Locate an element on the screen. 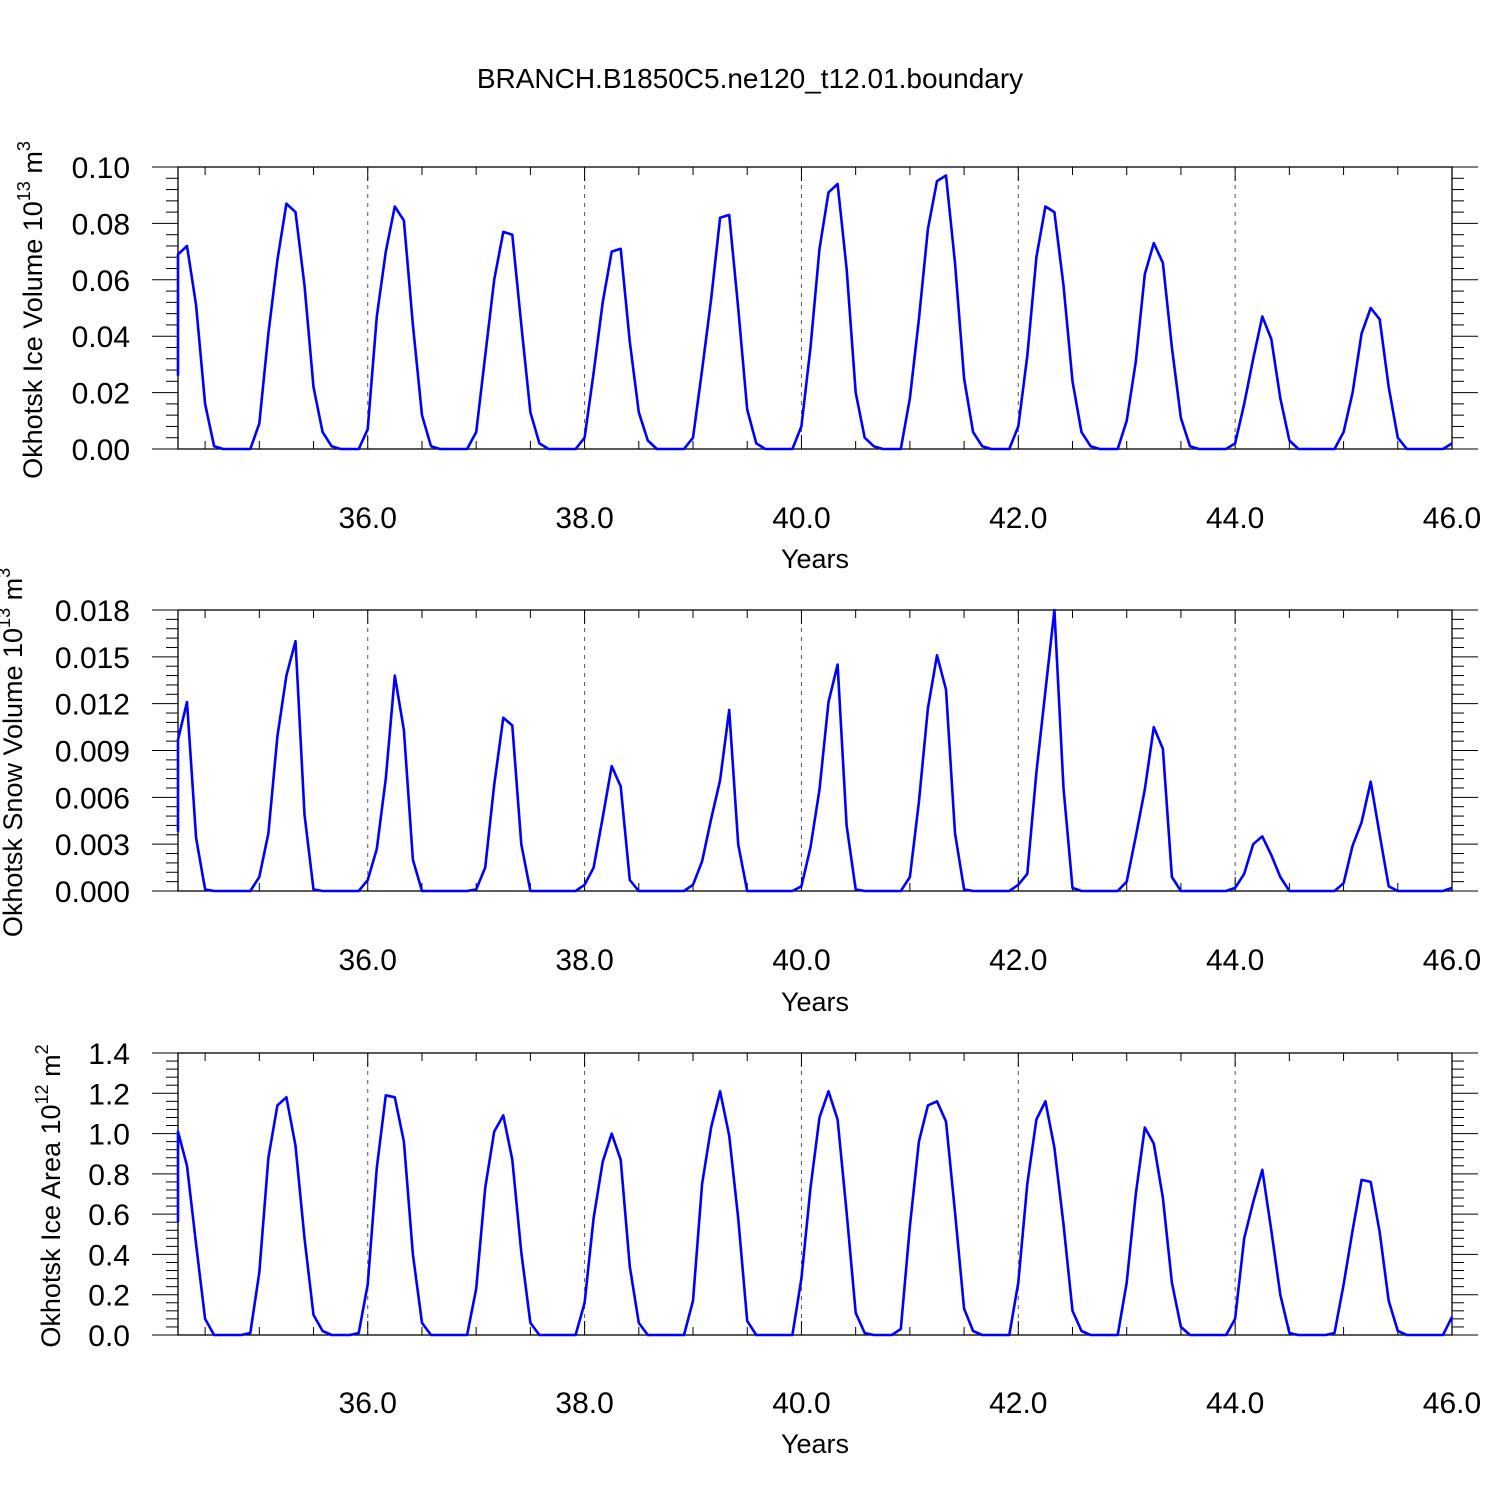  y-axis-label: Okhotsk Ice Volume 1013 m3 is located at coordinates (31, 310).